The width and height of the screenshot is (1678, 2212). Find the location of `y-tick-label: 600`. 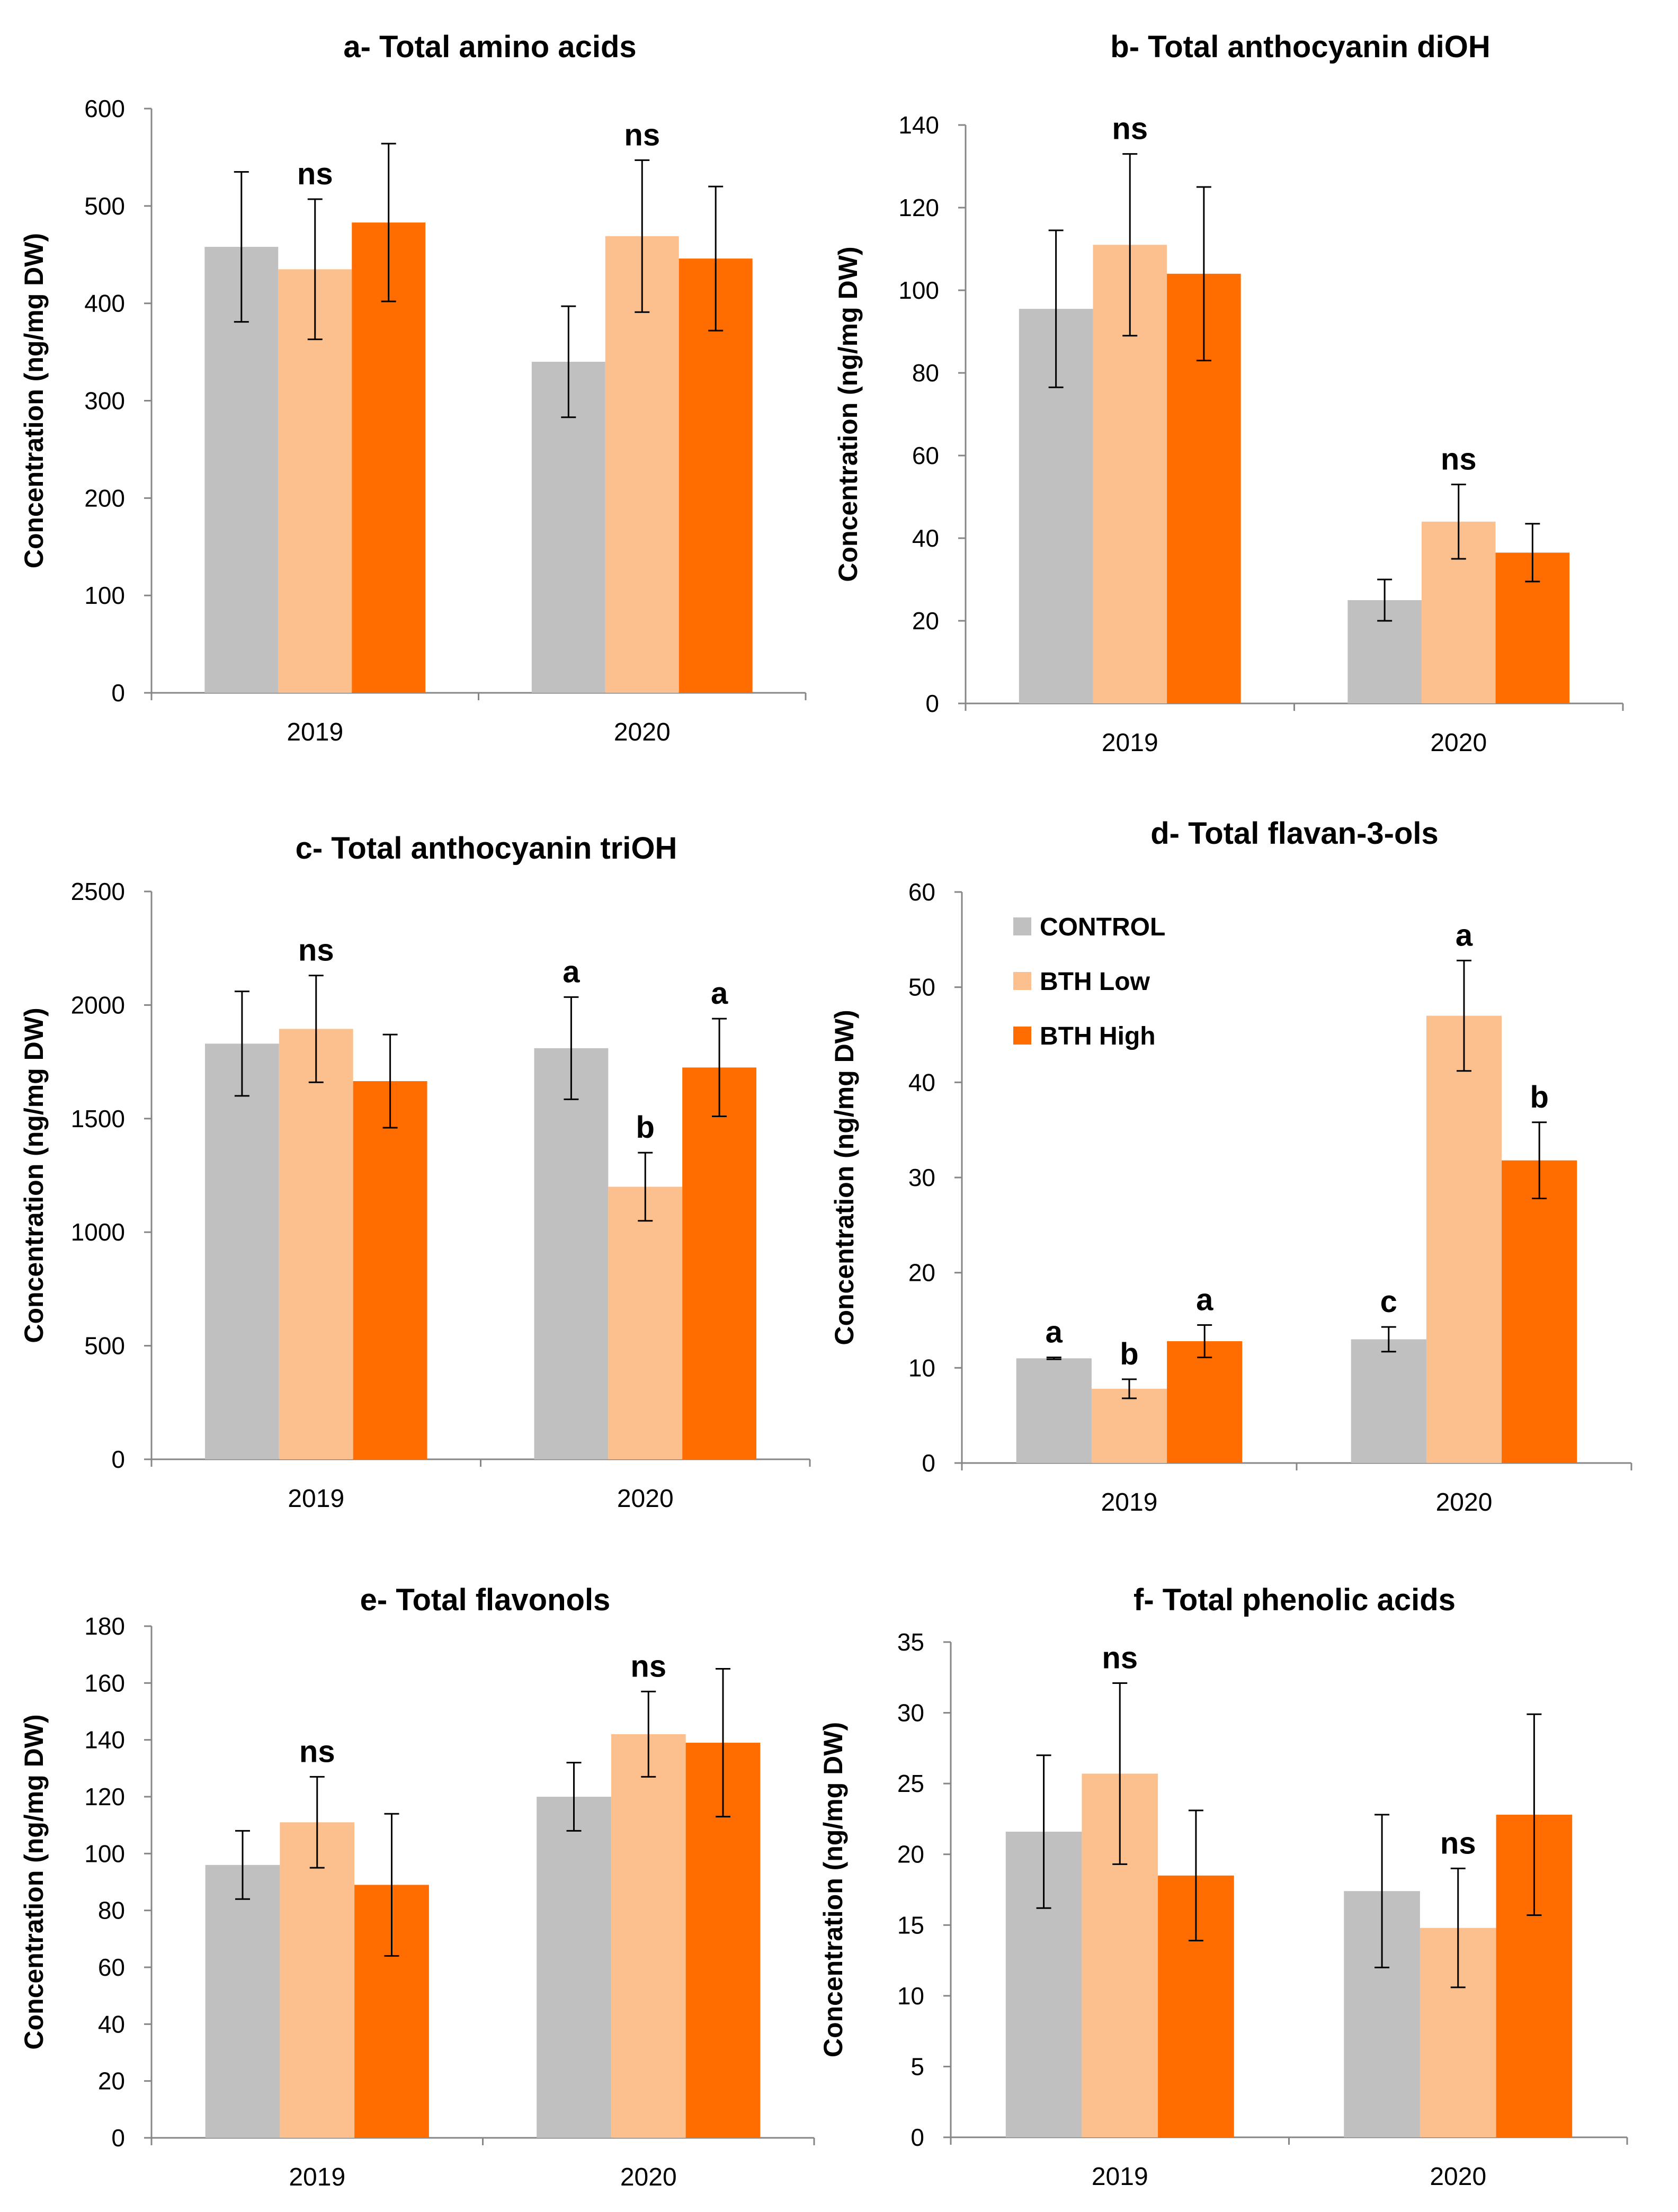

y-tick-label: 600 is located at coordinates (104, 109).